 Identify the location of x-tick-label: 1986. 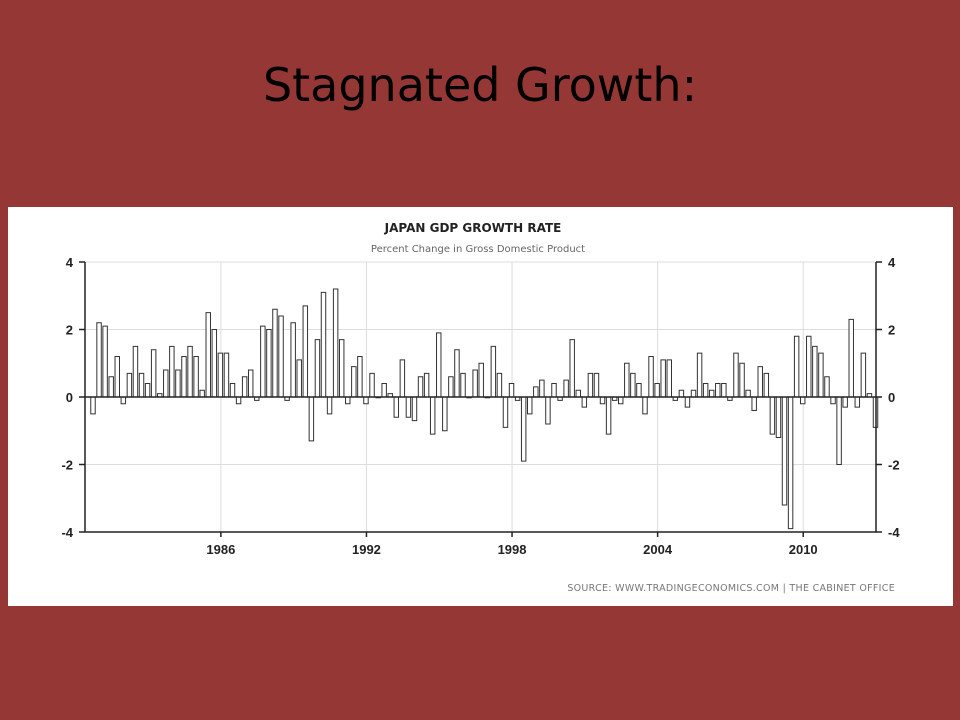
(220, 549).